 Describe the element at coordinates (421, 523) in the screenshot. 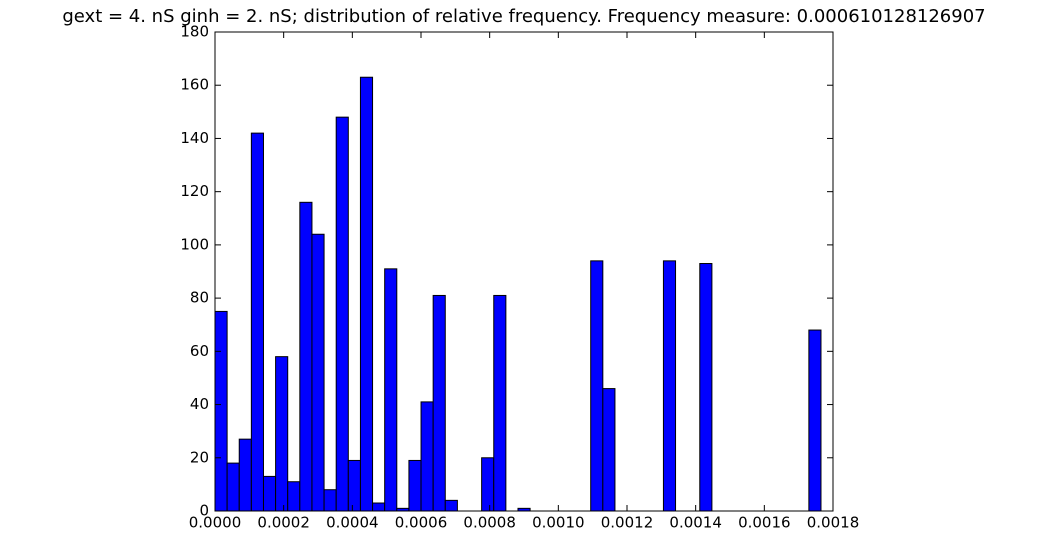

I see `x-tick-label: 0.0006` at that location.